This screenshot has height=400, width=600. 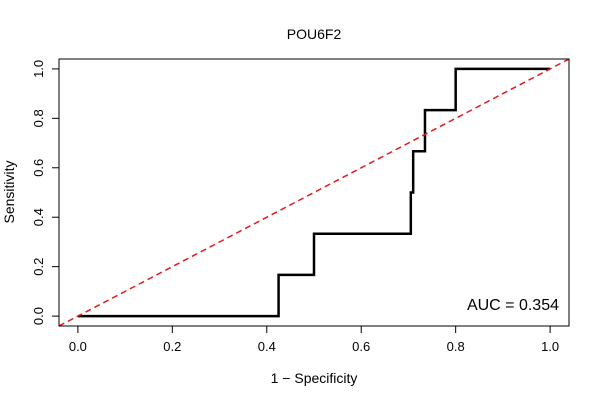 I want to click on y-tick-label: 0.4, so click(x=38, y=217).